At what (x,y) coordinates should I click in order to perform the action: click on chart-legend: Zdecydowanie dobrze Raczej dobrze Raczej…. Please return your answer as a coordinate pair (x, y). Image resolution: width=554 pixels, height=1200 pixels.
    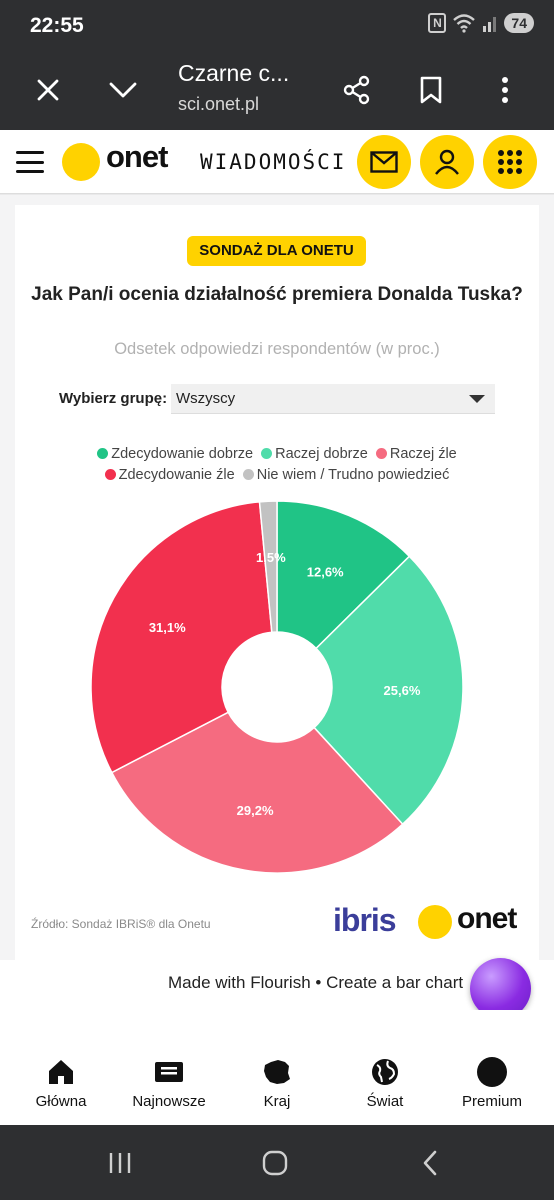
    Looking at the image, I should click on (277, 465).